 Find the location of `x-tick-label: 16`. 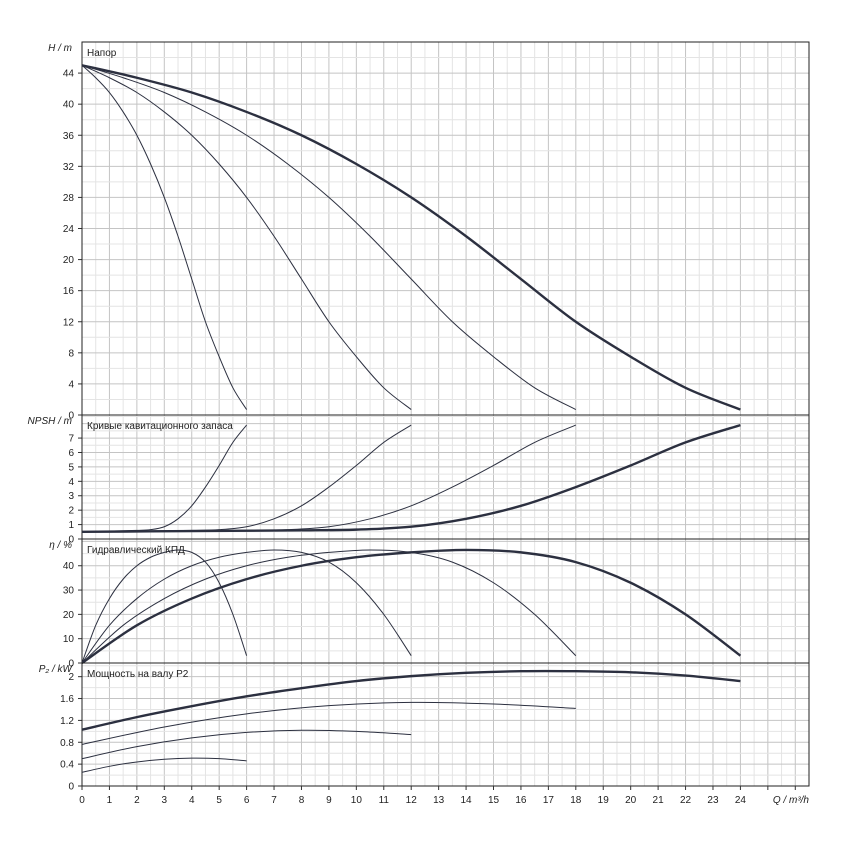

x-tick-label: 16 is located at coordinates (521, 800).